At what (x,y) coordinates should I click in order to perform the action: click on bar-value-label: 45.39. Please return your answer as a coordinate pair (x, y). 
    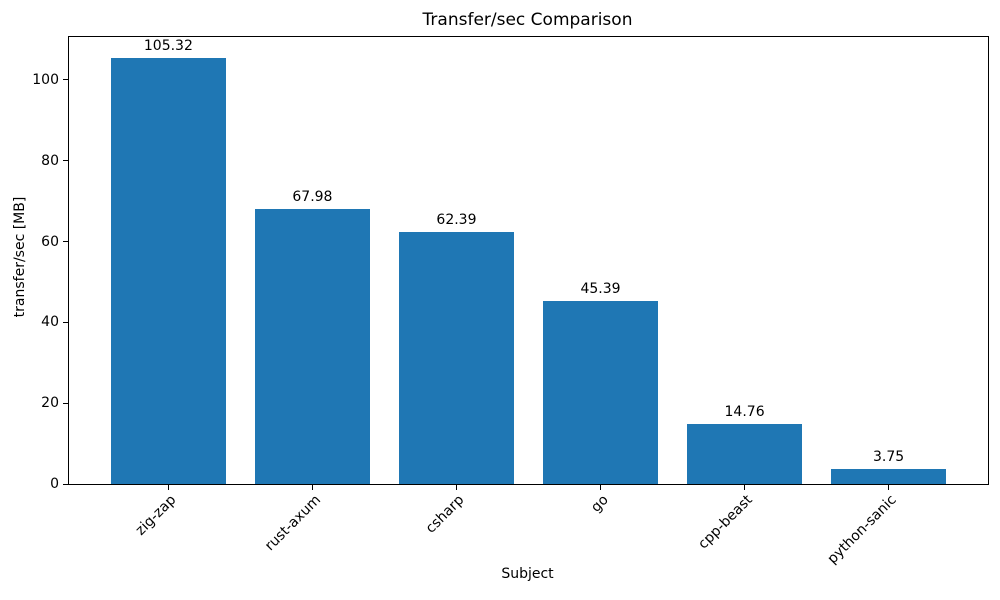
    Looking at the image, I should click on (600, 288).